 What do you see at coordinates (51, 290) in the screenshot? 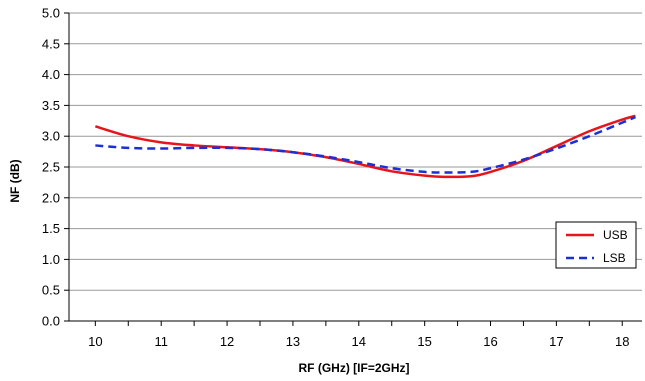
I see `y-tick-label: 0.5` at bounding box center [51, 290].